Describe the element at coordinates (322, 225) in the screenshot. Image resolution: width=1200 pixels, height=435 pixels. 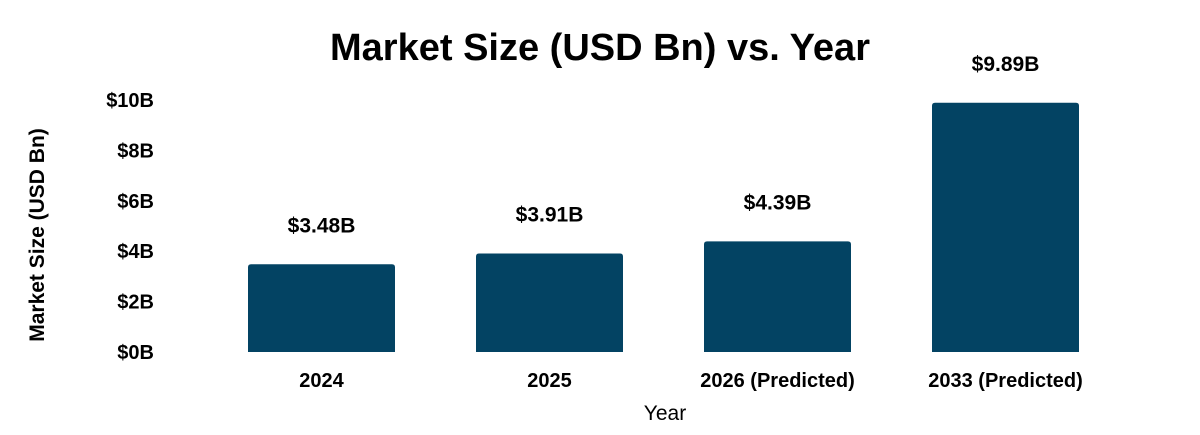
I see `data-label: $3.48B` at that location.